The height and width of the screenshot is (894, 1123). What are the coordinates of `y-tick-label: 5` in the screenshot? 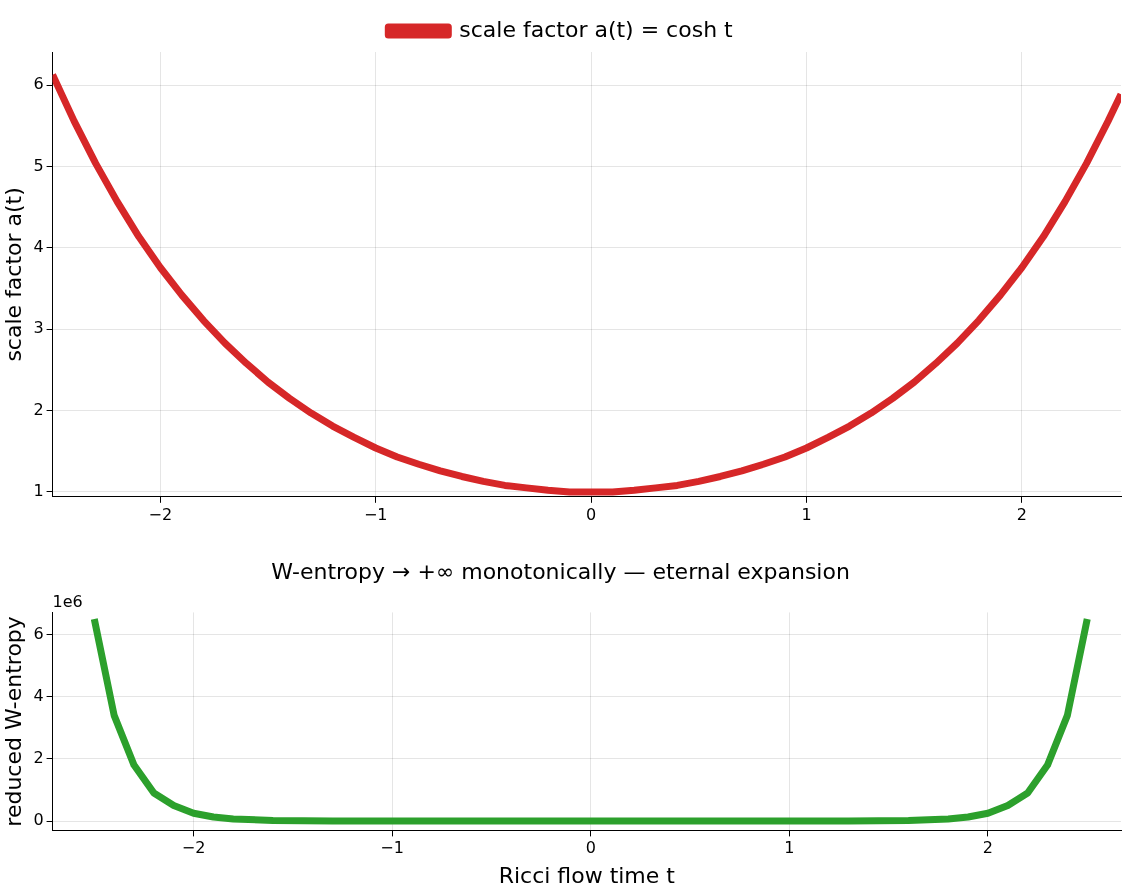 It's located at (38, 165).